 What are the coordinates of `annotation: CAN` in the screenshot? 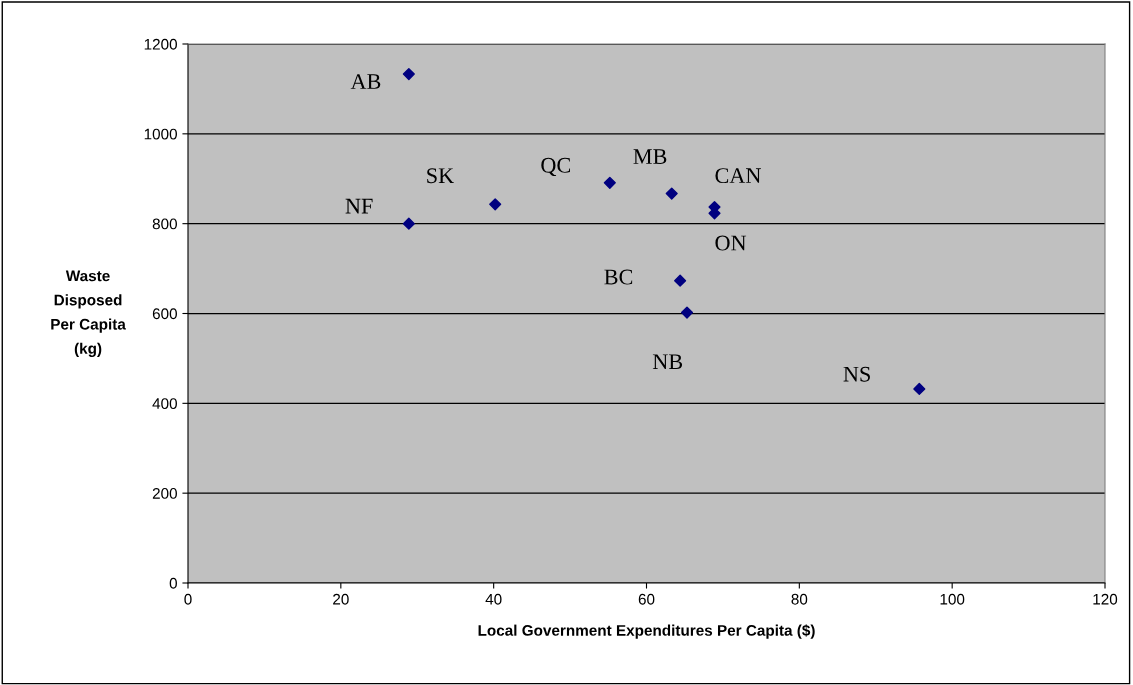 It's located at (738, 176).